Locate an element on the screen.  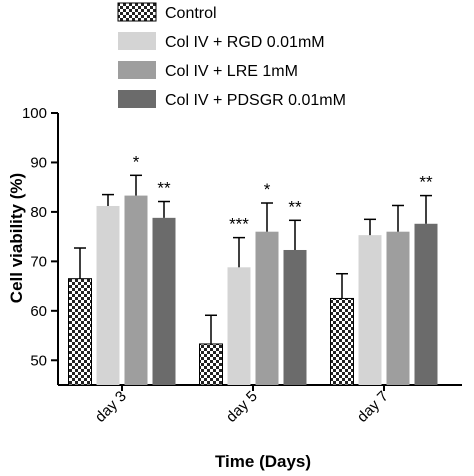
y-axis-title: Cell viability (%) is located at coordinates (16, 238).